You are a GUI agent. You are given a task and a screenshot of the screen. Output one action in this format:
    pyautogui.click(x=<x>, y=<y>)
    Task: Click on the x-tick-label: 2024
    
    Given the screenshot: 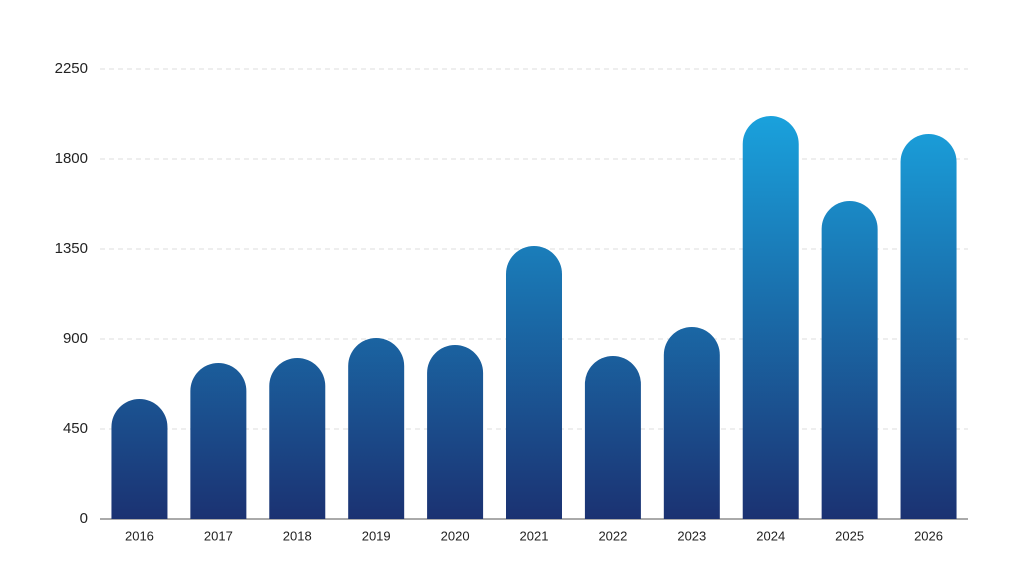 What is the action you would take?
    pyautogui.click(x=770, y=535)
    